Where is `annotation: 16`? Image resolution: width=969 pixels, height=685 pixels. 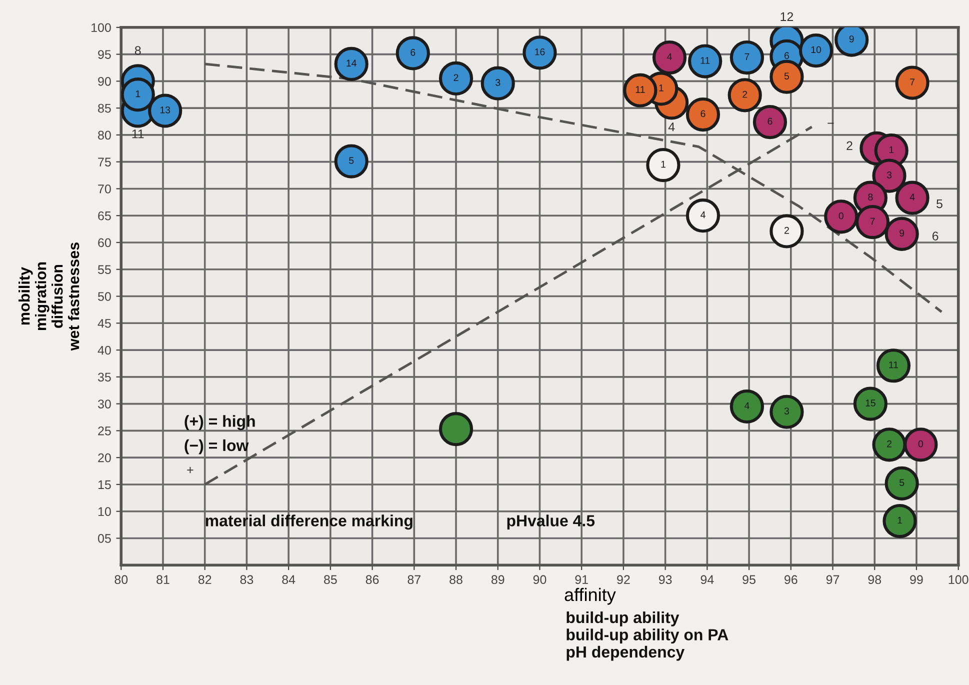 annotation: 16 is located at coordinates (540, 52).